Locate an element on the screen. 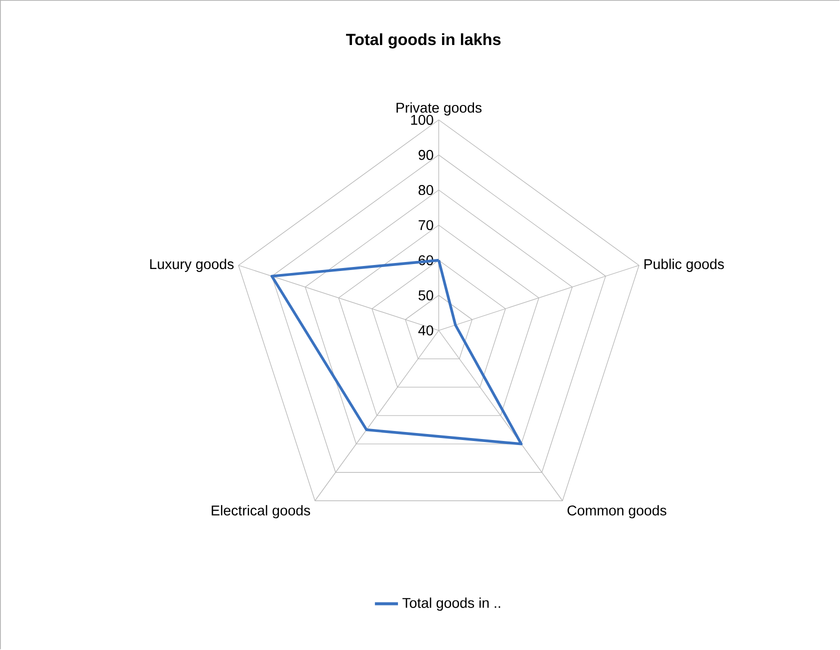 This screenshot has height=650, width=840. legend-label: Total goods in .. is located at coordinates (451, 604).